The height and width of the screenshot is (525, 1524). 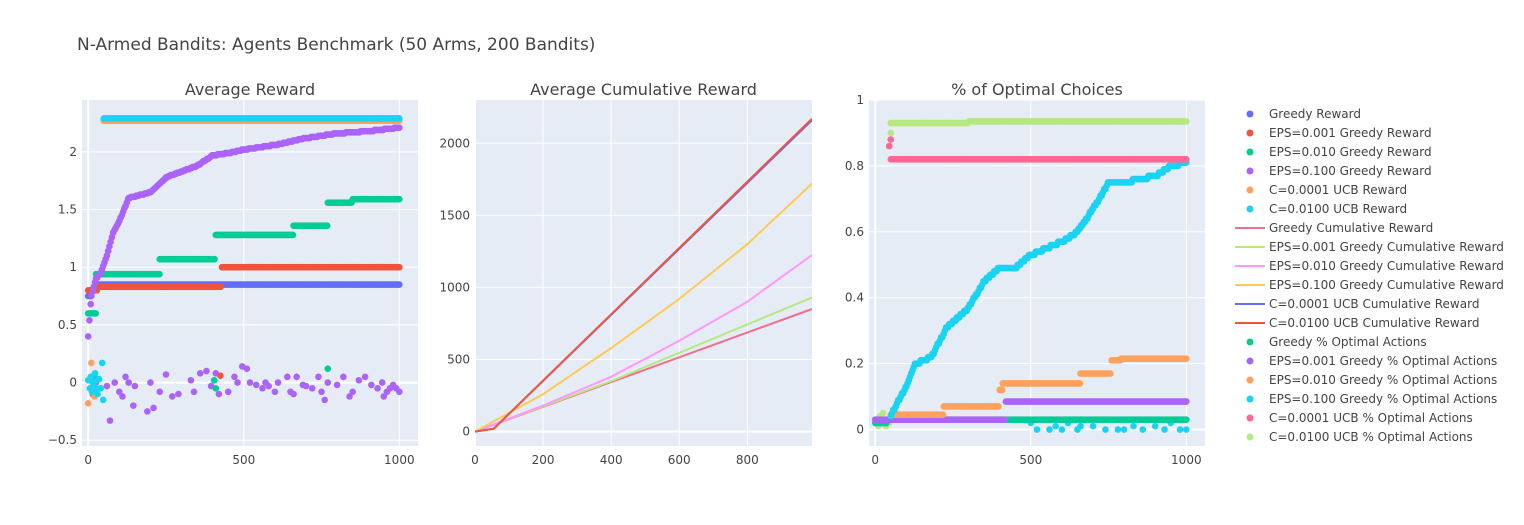 I want to click on x-tick-label: 0, so click(x=475, y=460).